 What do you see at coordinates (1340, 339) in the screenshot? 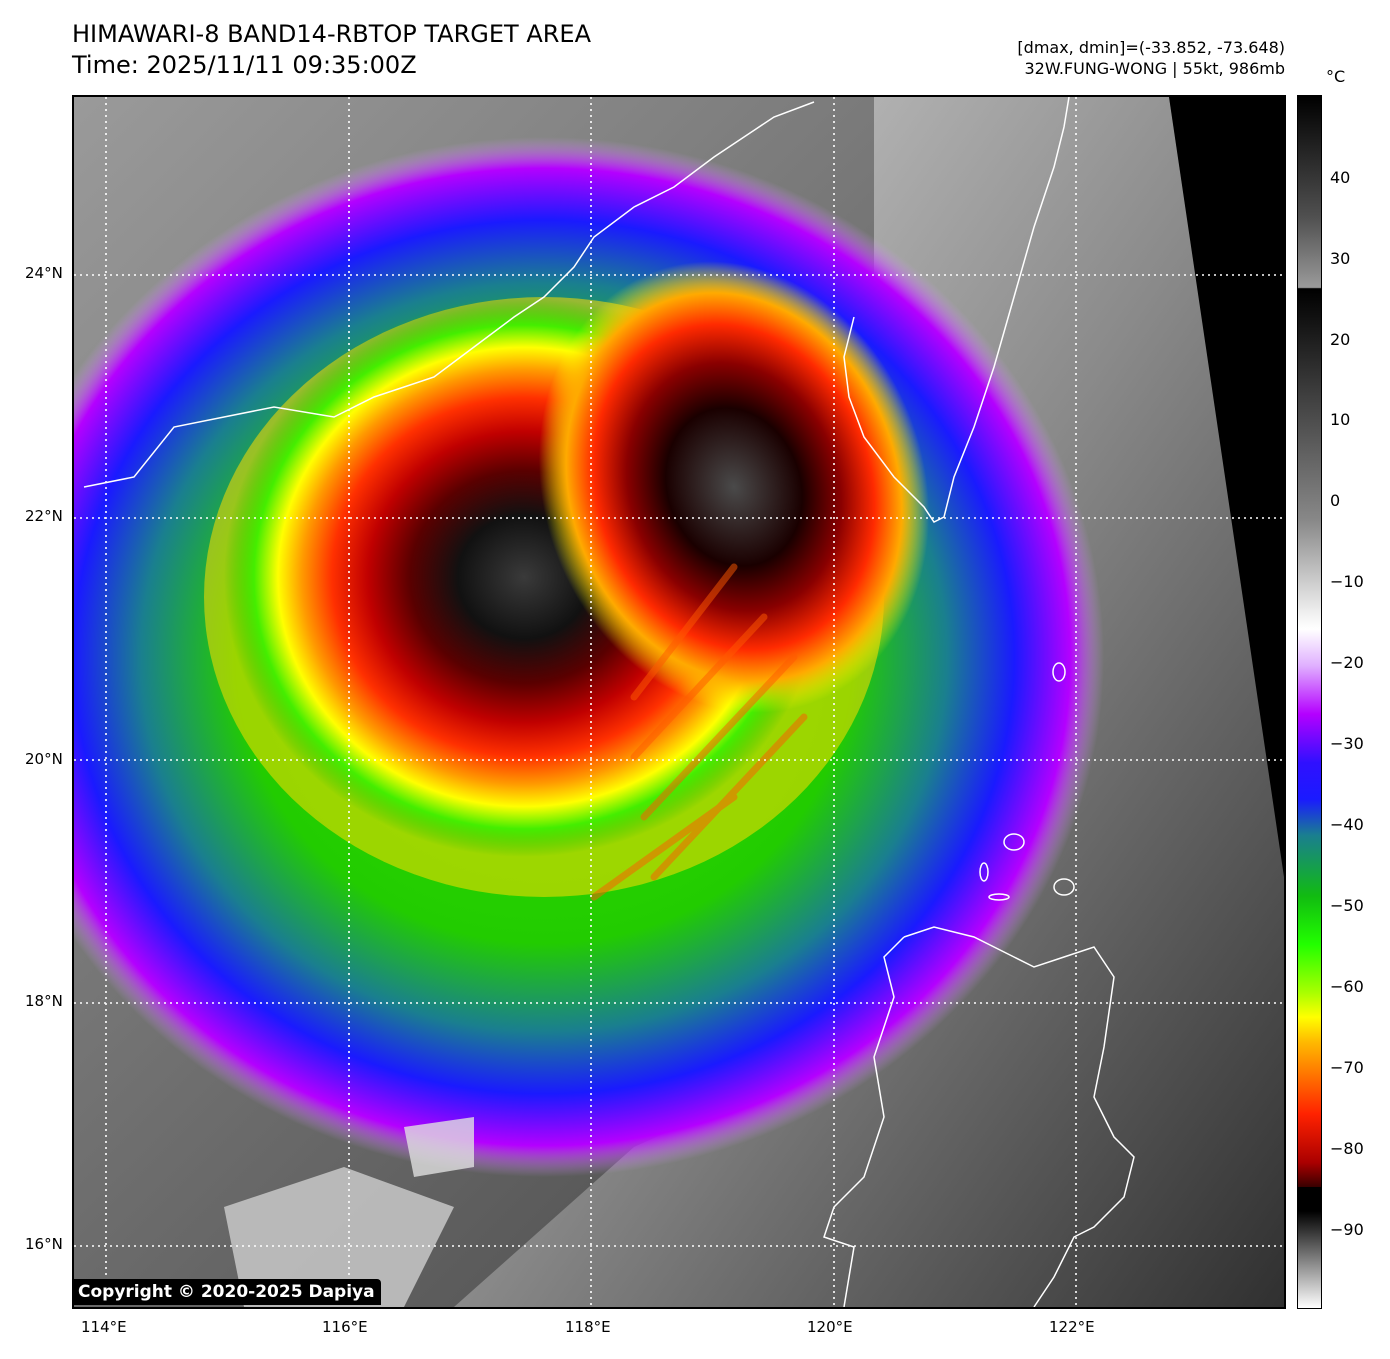
I see `colorbar-tick: 20` at bounding box center [1340, 339].